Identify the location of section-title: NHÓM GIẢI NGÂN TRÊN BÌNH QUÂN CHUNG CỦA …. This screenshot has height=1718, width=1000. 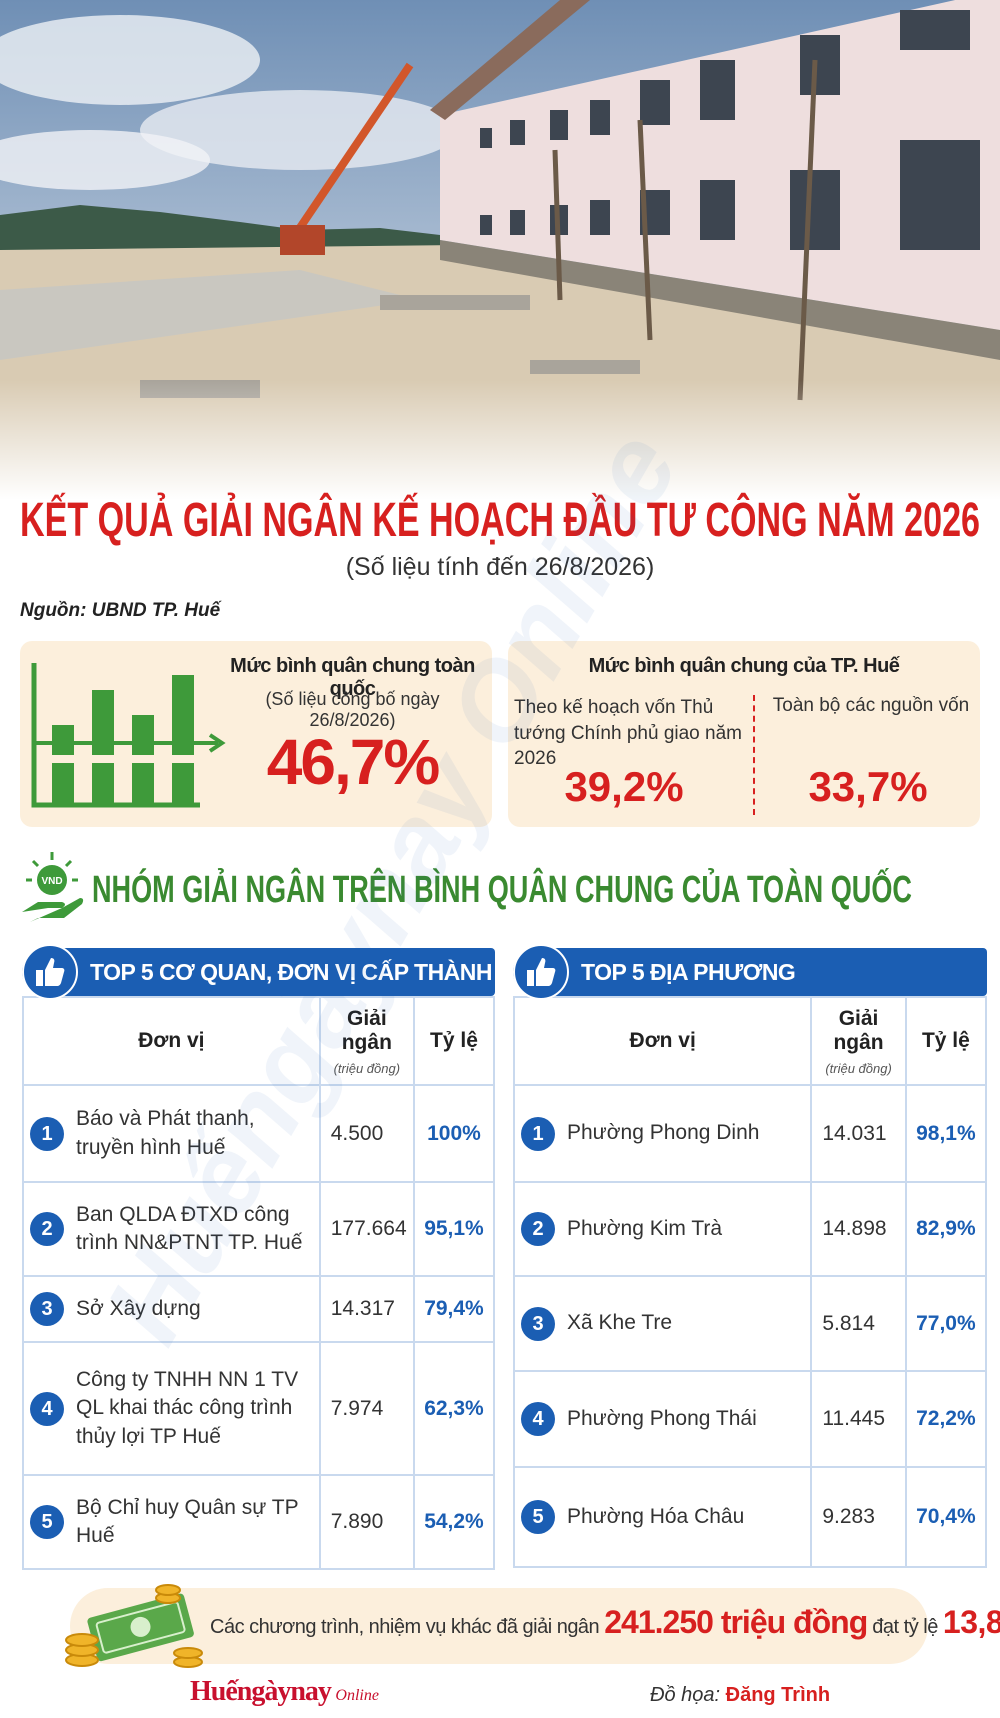
(502, 888).